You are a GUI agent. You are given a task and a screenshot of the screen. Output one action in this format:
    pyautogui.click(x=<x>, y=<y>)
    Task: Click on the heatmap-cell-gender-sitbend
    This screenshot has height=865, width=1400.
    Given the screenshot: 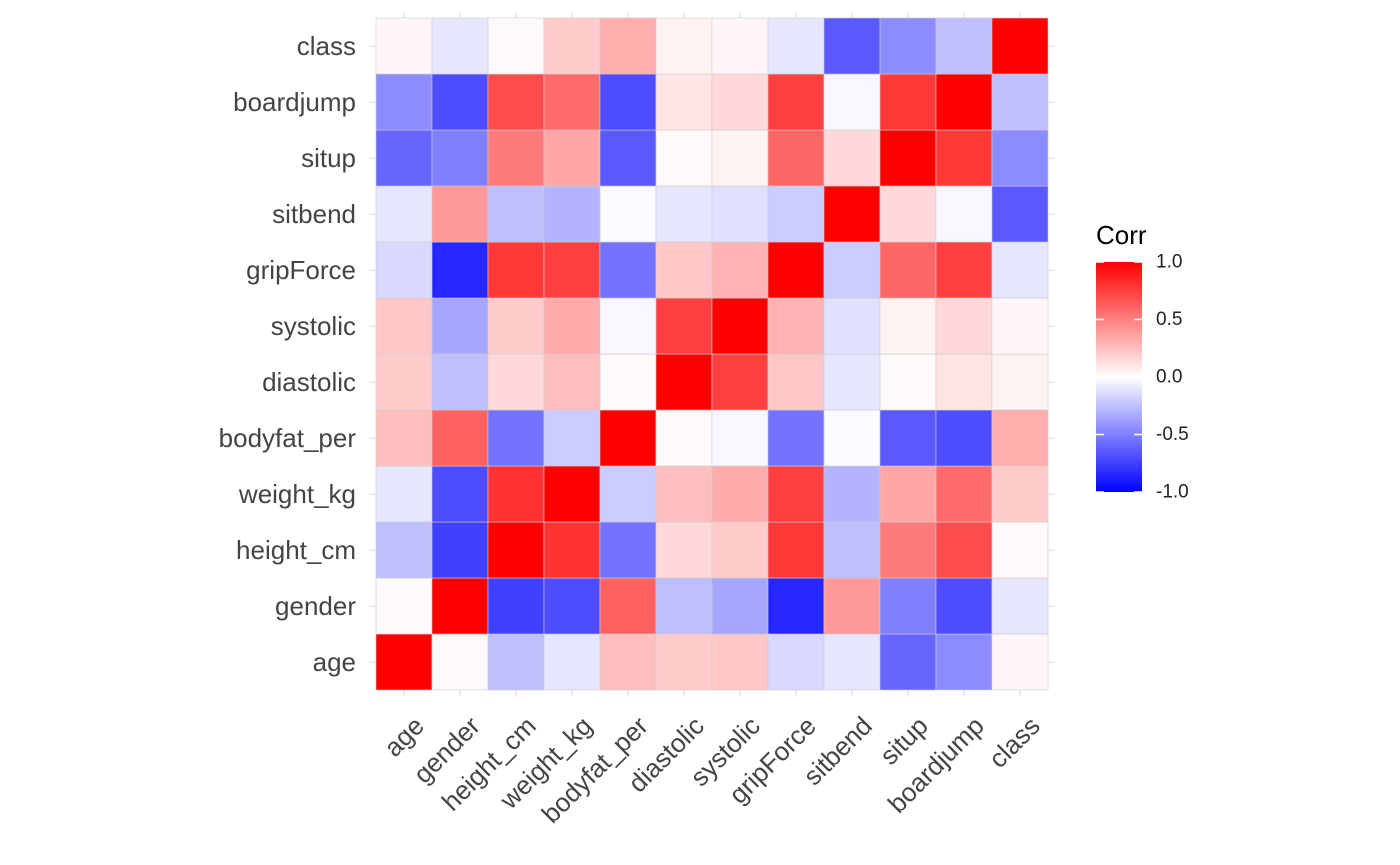 What is the action you would take?
    pyautogui.click(x=852, y=606)
    